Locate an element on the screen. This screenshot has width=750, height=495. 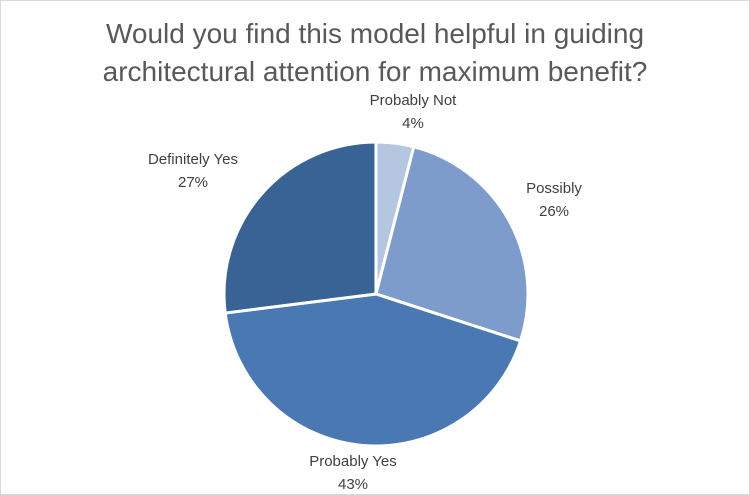
slice-label-probably-not: Probably Not is located at coordinates (414, 100).